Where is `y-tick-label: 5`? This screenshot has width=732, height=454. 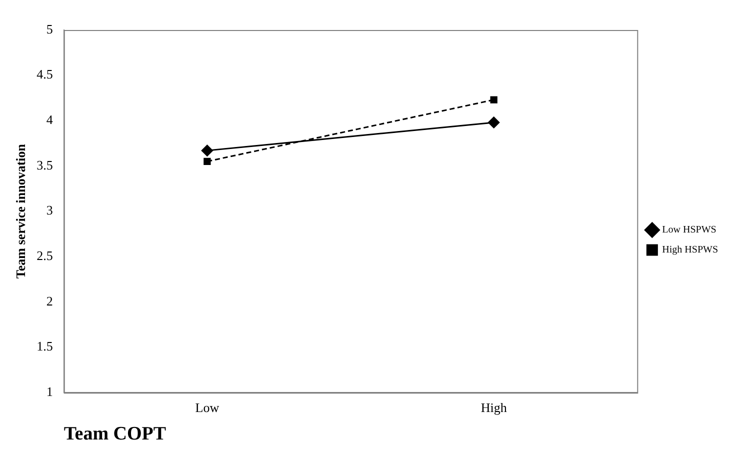
y-tick-label: 5 is located at coordinates (49, 28).